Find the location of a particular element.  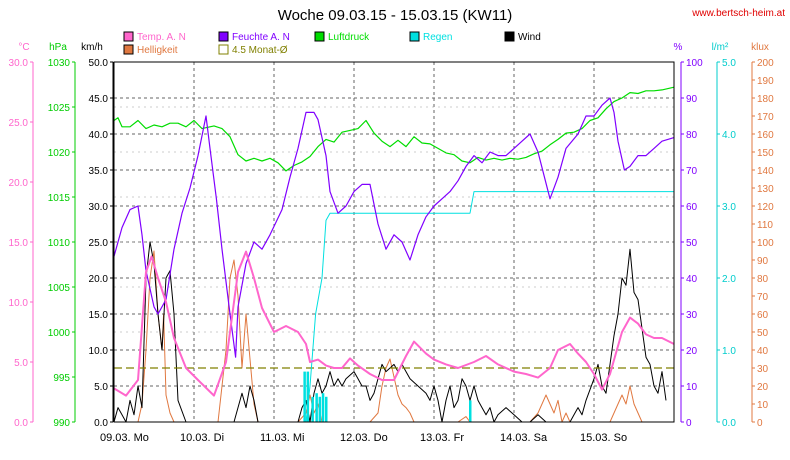

axis-tick-label-wind: 5.0 is located at coordinates (101, 387).